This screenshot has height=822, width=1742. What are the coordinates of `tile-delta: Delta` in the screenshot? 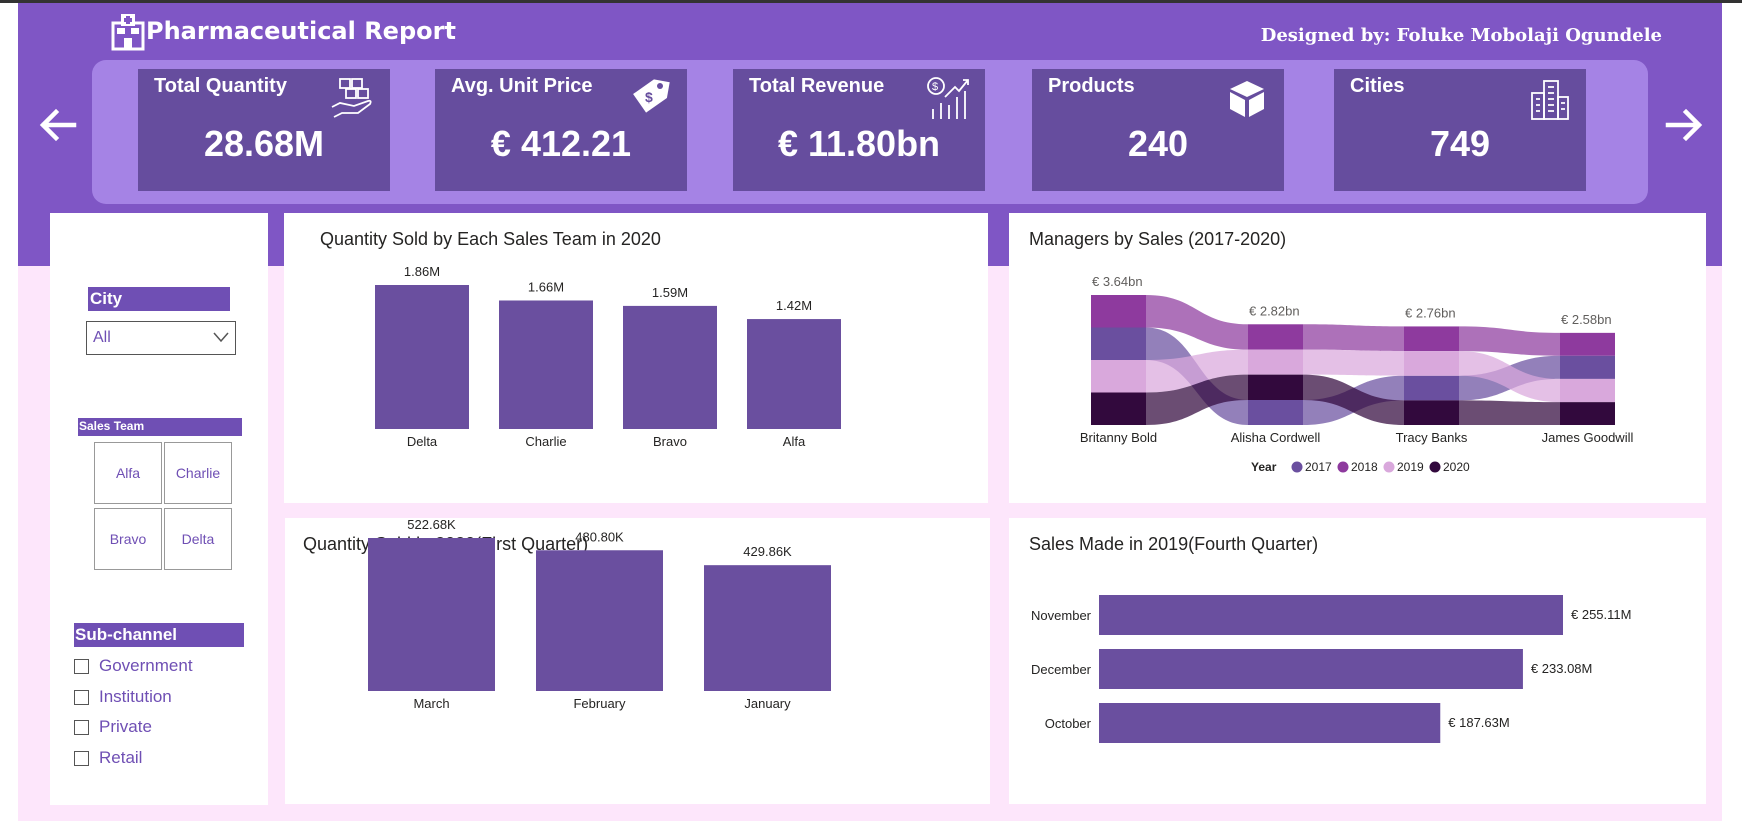 It's located at (198, 539).